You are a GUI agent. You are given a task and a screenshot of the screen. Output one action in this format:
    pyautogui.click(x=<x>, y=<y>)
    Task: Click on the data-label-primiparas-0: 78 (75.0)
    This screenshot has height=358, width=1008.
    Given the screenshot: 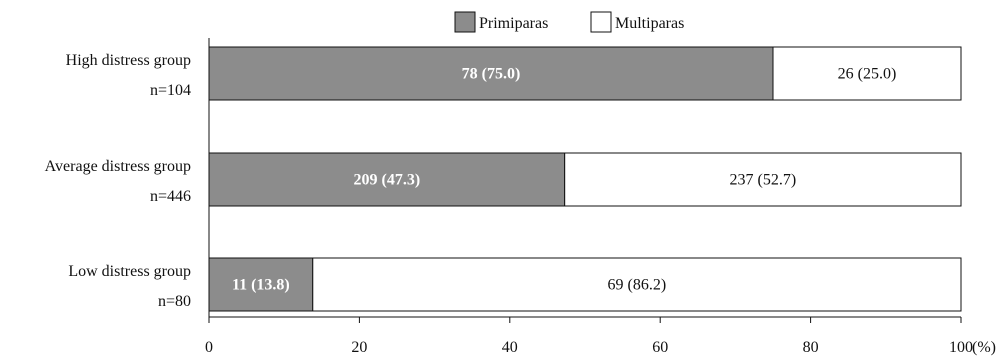 What is the action you would take?
    pyautogui.click(x=491, y=74)
    